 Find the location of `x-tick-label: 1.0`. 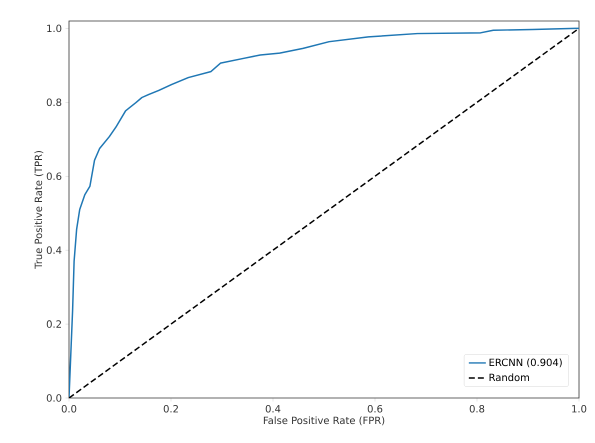

x-tick-label: 1.0 is located at coordinates (579, 409).